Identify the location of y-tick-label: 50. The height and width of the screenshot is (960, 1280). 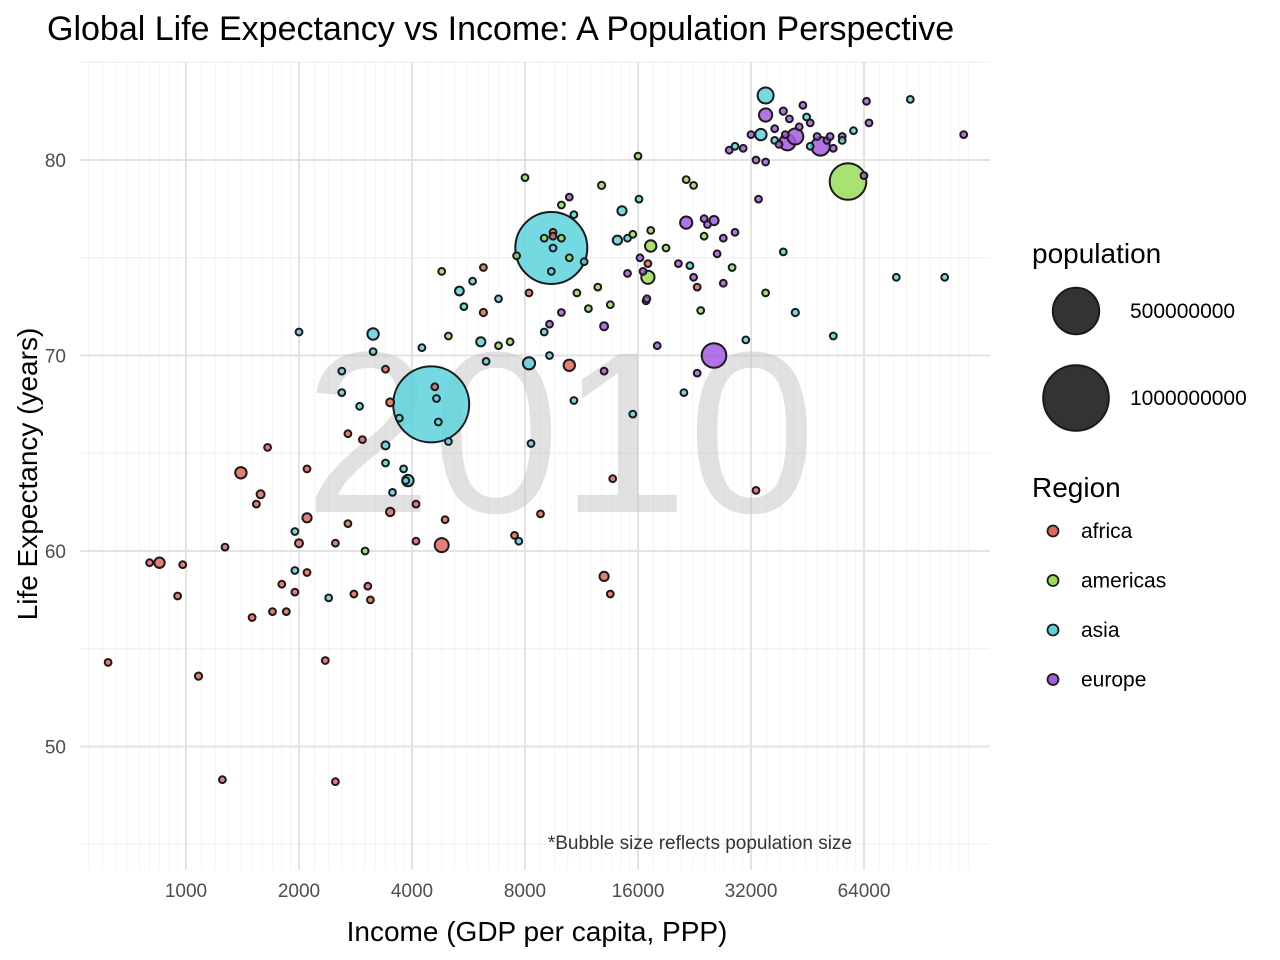
(55, 748).